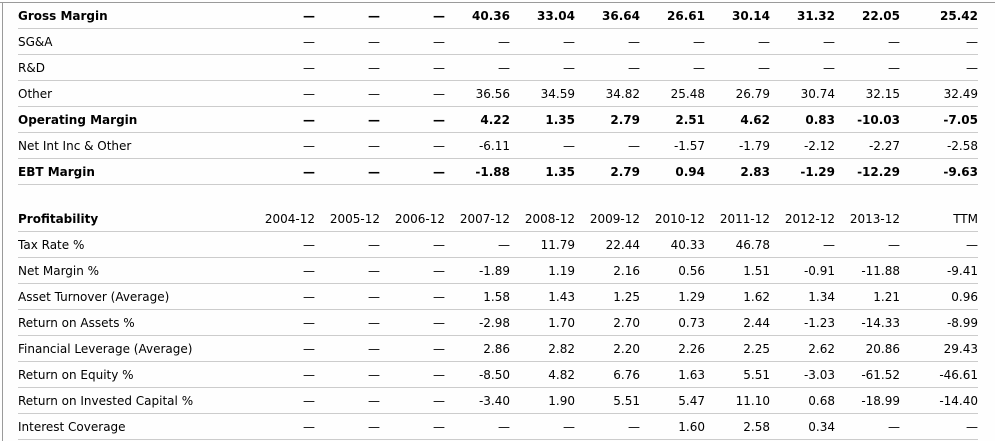  What do you see at coordinates (134, 219) in the screenshot?
I see `section-title: Profitability` at bounding box center [134, 219].